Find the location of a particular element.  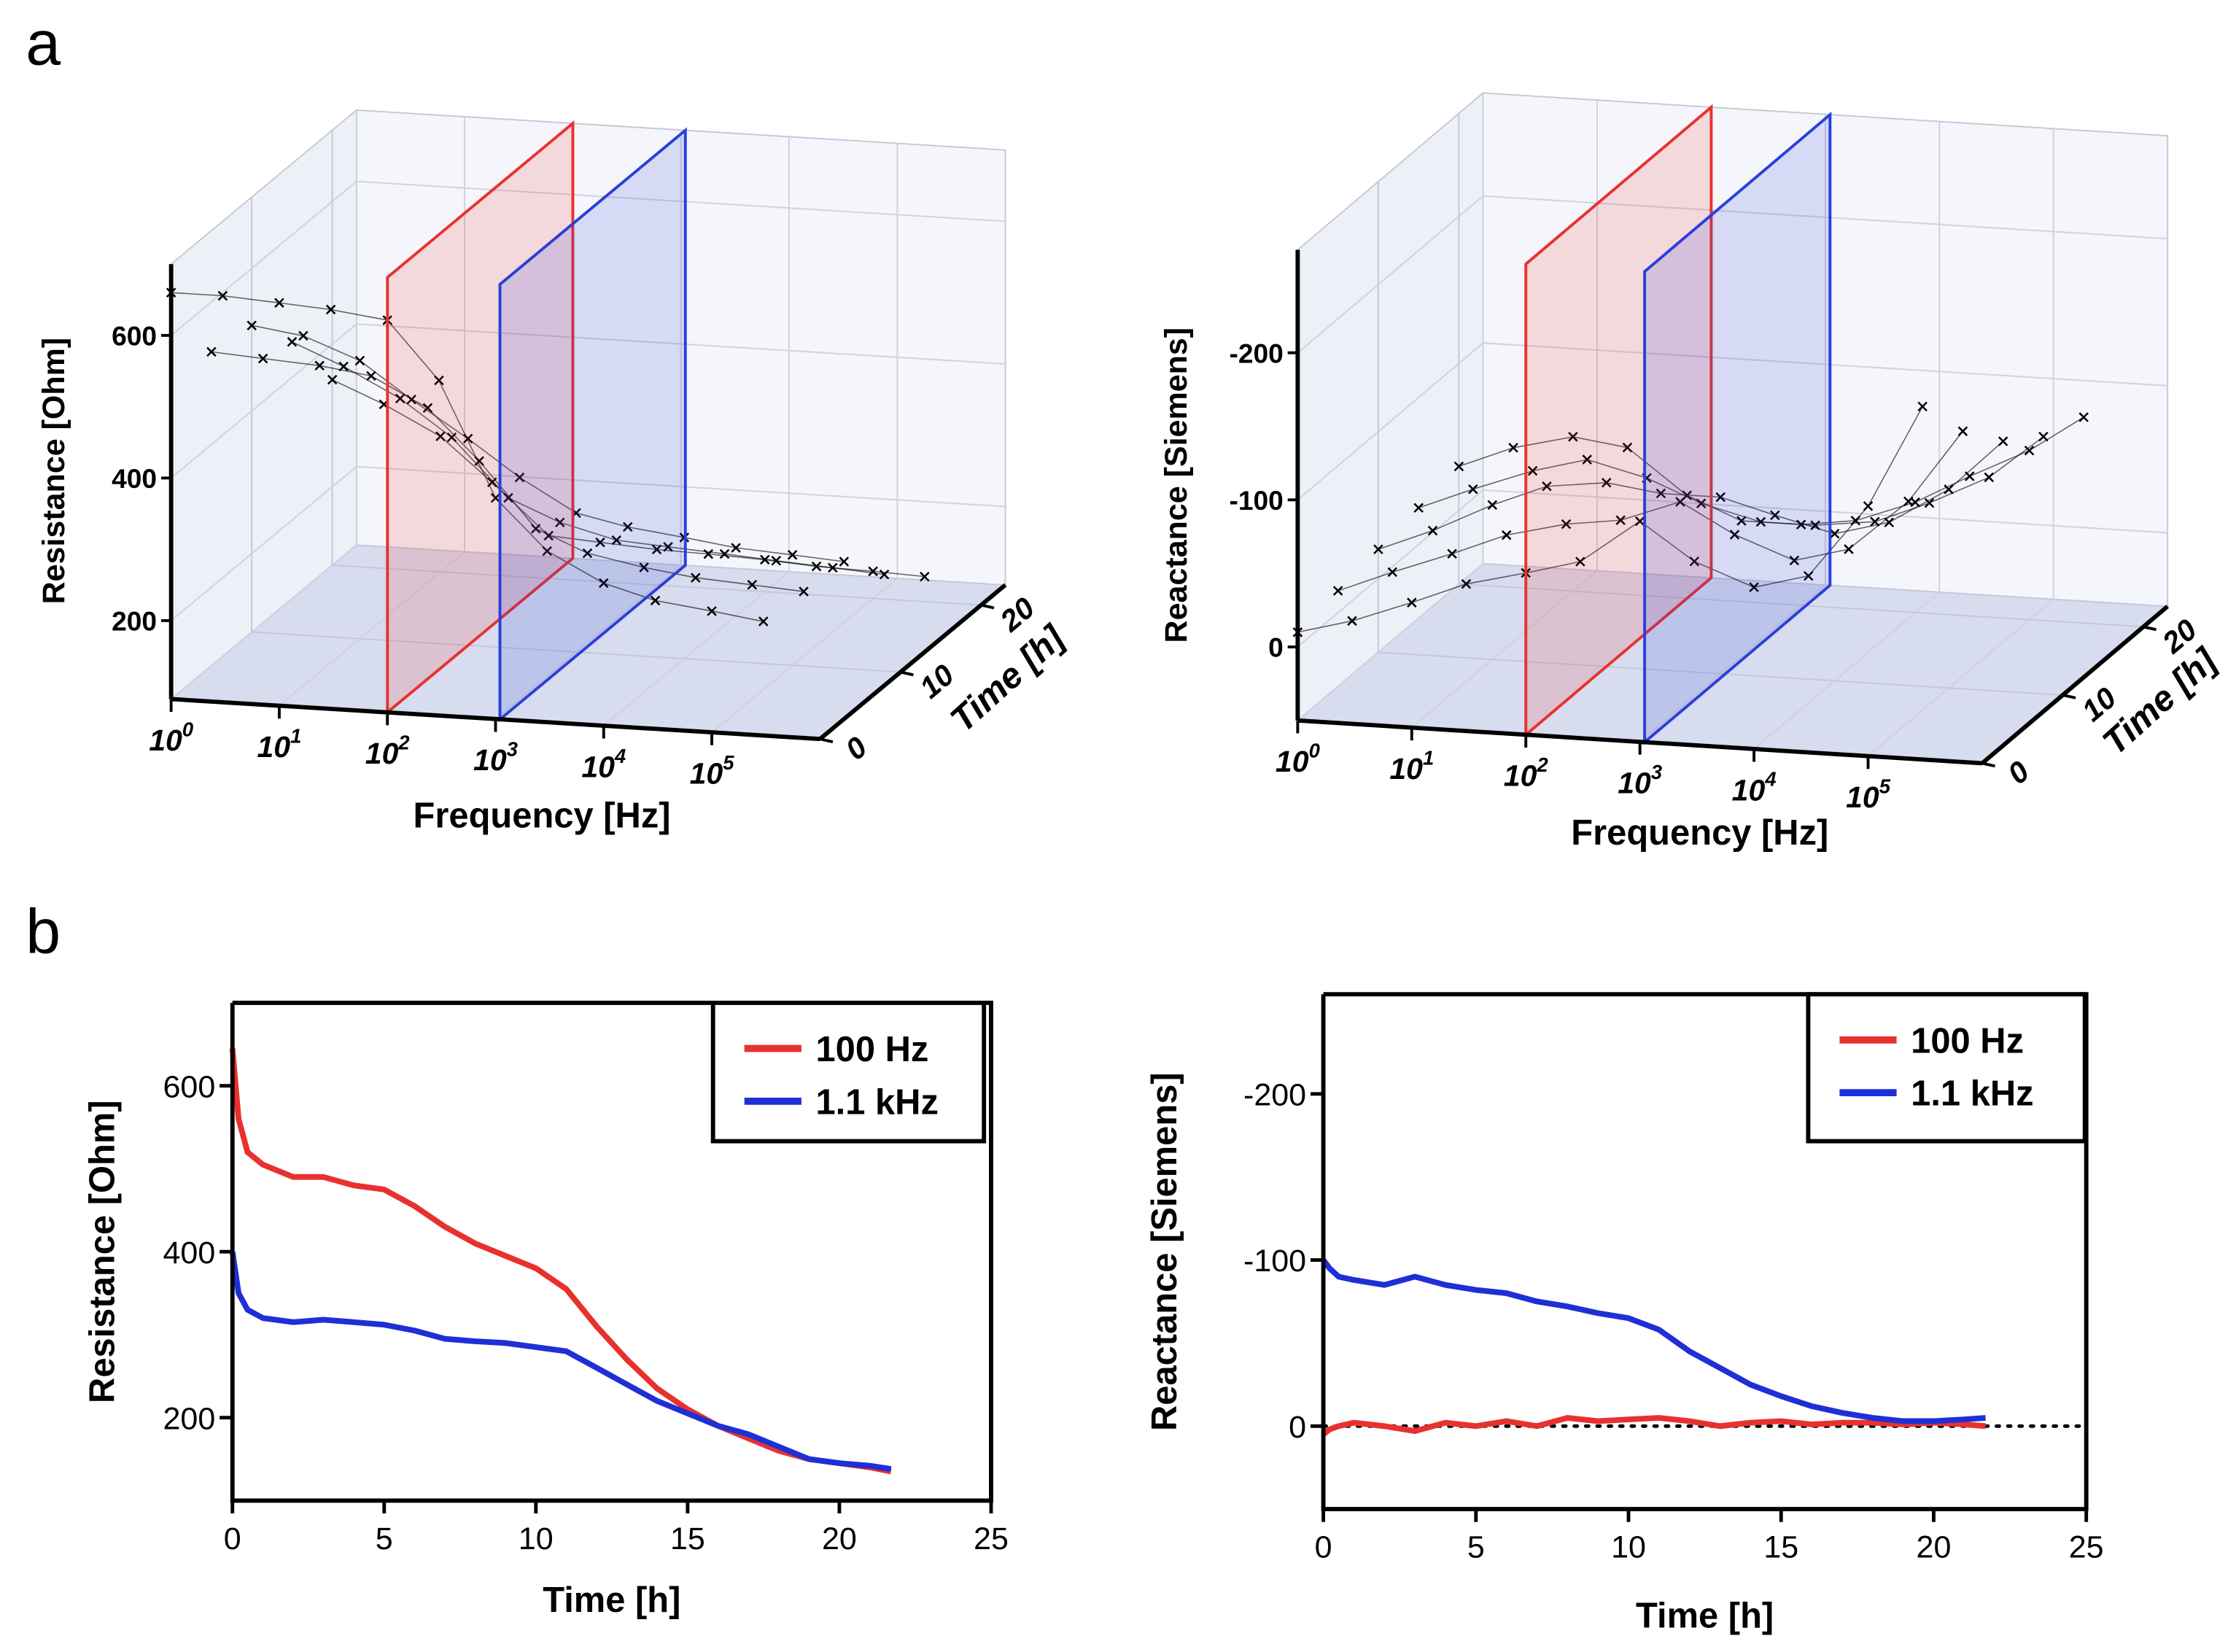

y-tick-label: 600 is located at coordinates (189, 1086).